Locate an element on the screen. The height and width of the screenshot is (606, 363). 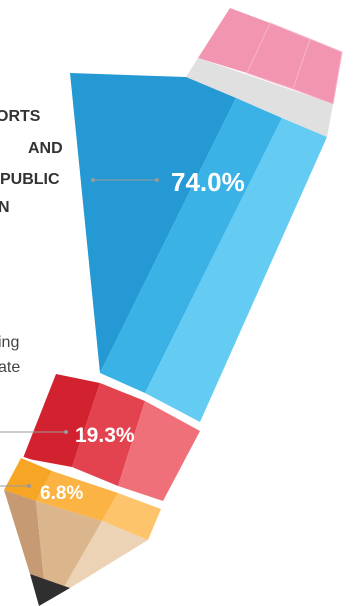
wood-tip is located at coordinates (76, 539).